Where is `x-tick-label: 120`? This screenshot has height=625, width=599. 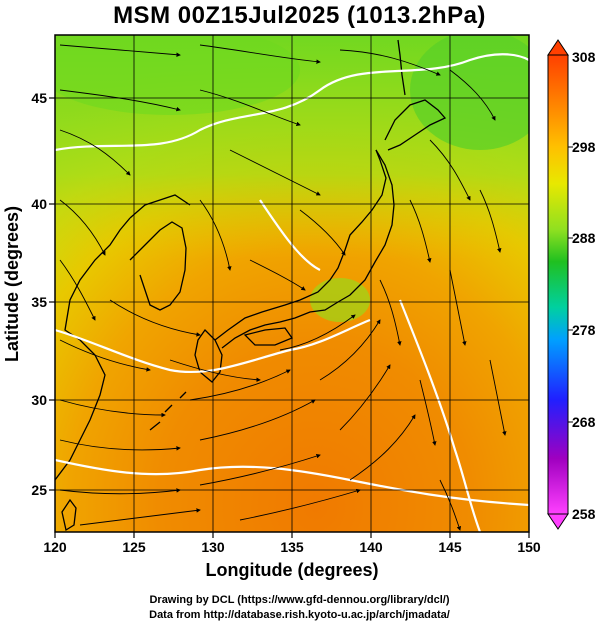 x-tick-label: 120 is located at coordinates (55, 547).